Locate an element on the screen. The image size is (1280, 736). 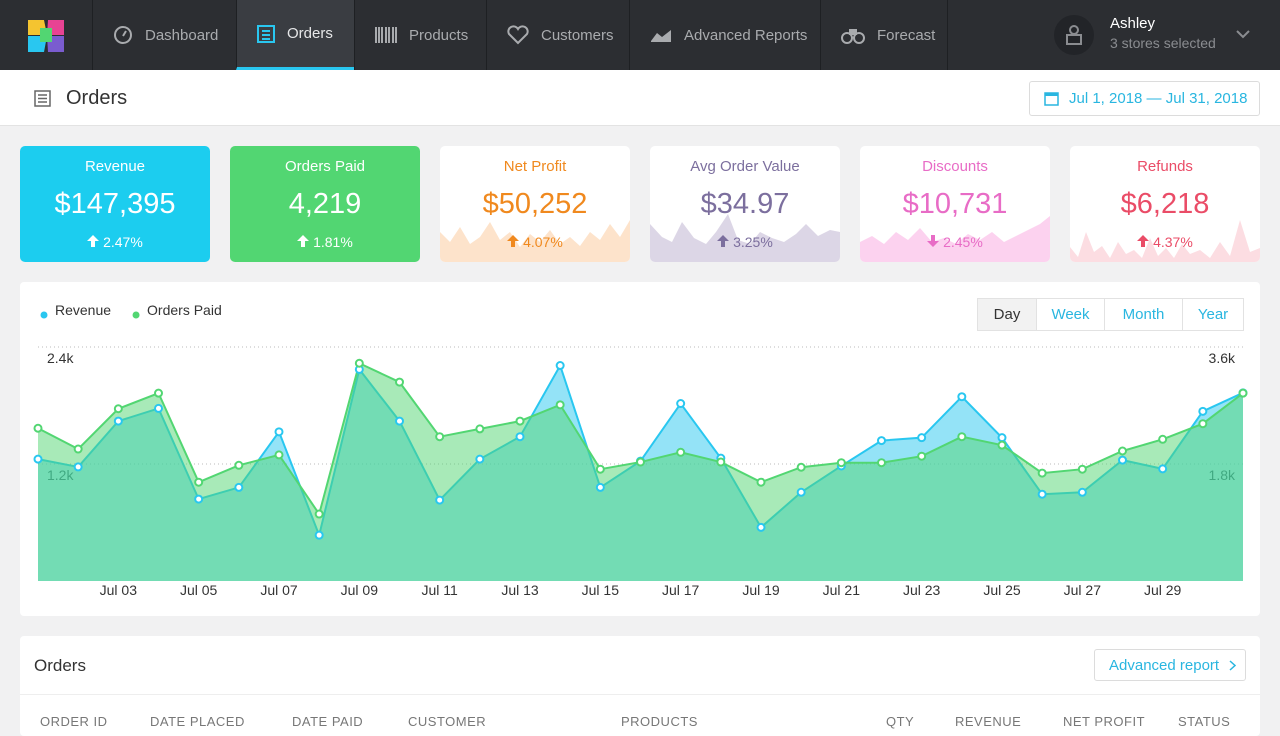
section-title: Orders is located at coordinates (60, 665).